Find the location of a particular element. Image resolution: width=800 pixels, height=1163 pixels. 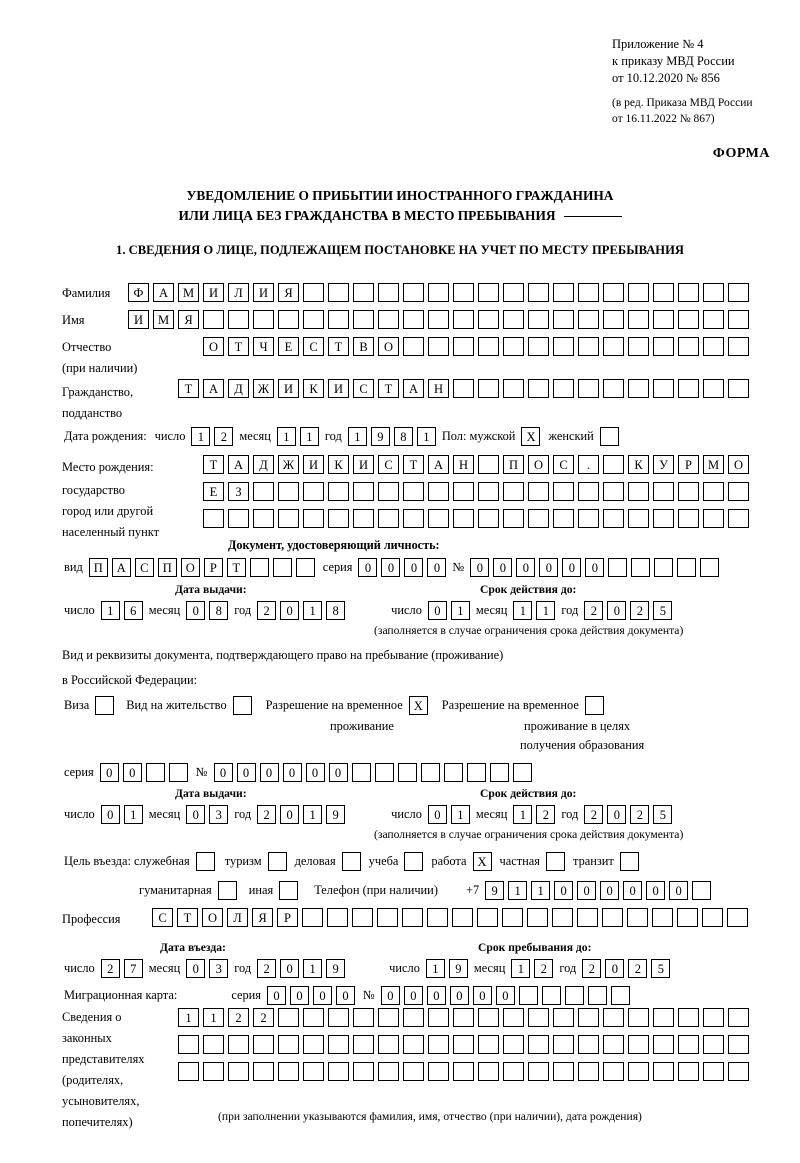

patronymic-cell-8: О is located at coordinates (388, 346).